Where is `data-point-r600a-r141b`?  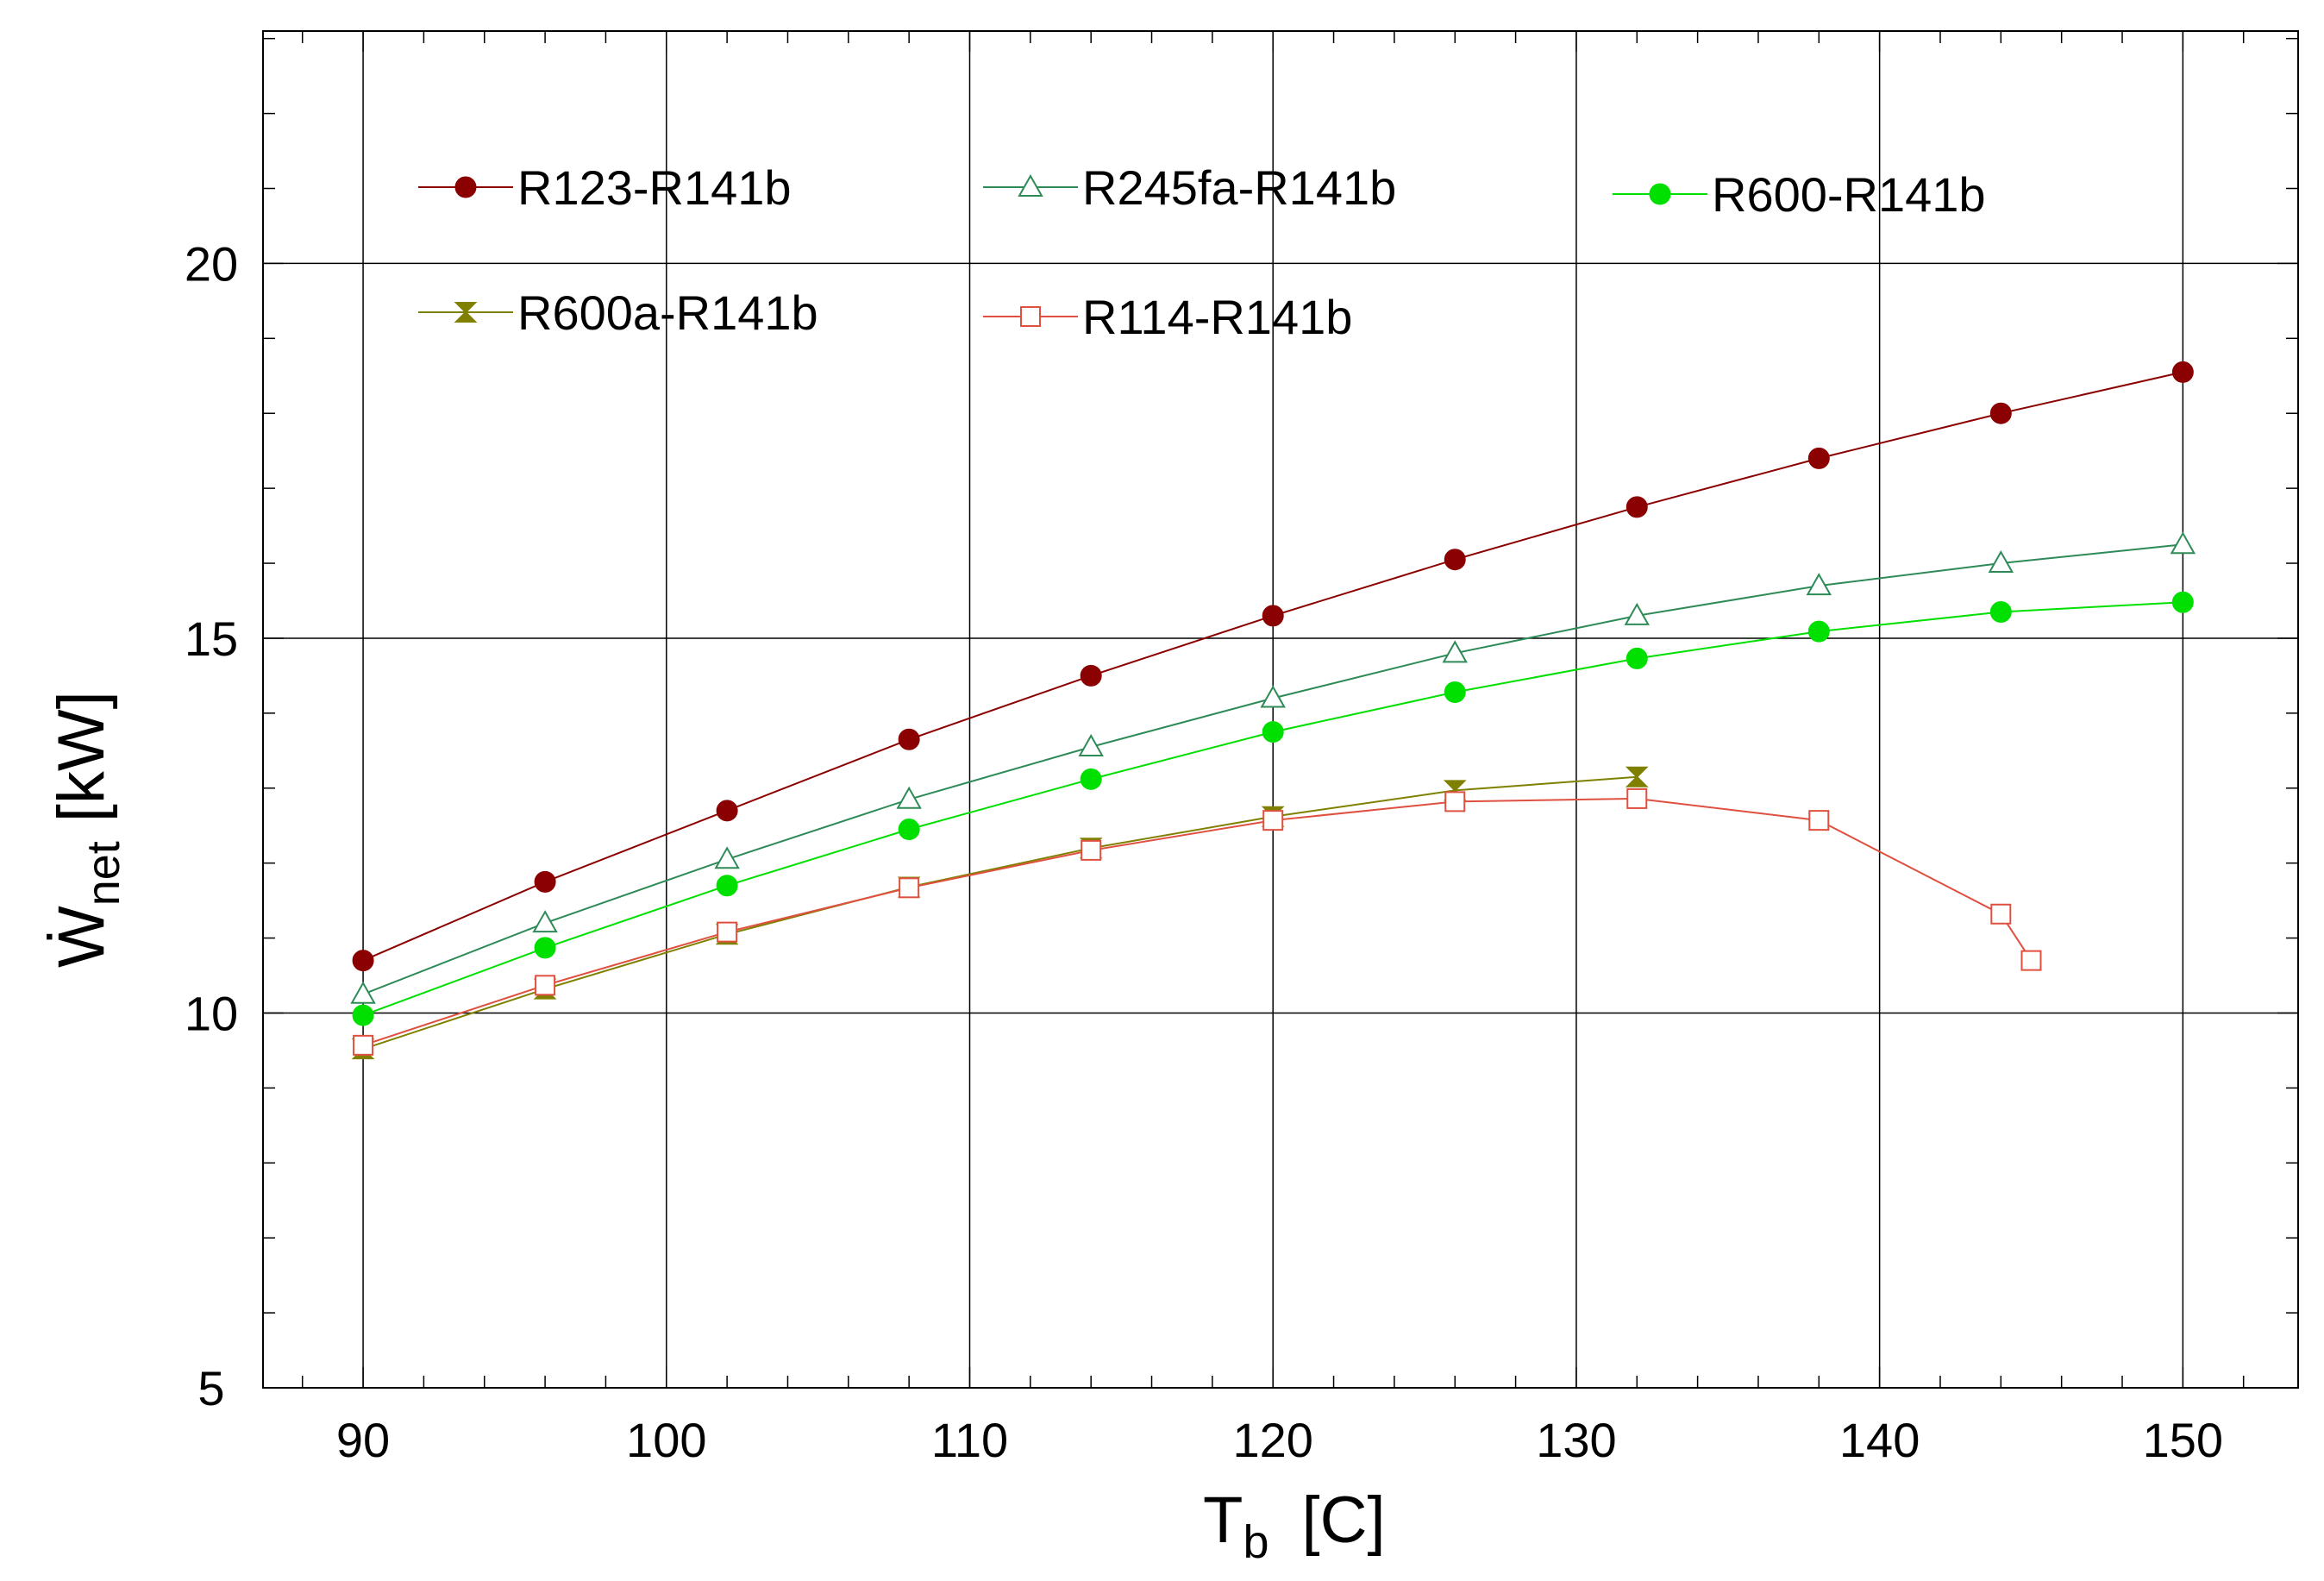 data-point-r600a-r141b is located at coordinates (1637, 776).